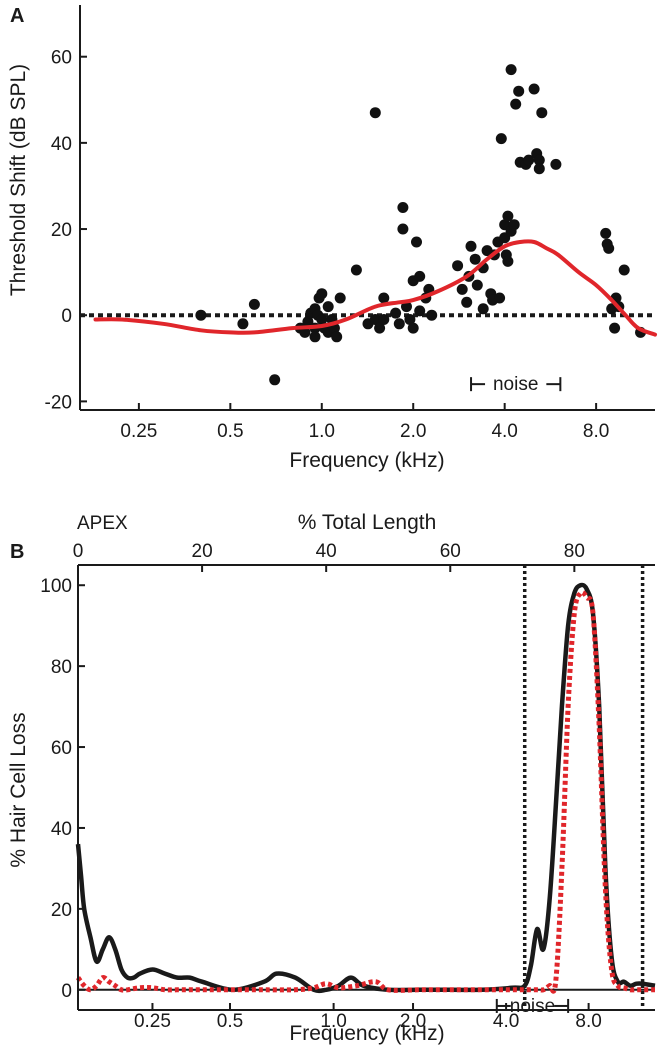 This screenshot has height=1055, width=661. What do you see at coordinates (504, 431) in the screenshot?
I see `x-tick-label: 4.0` at bounding box center [504, 431].